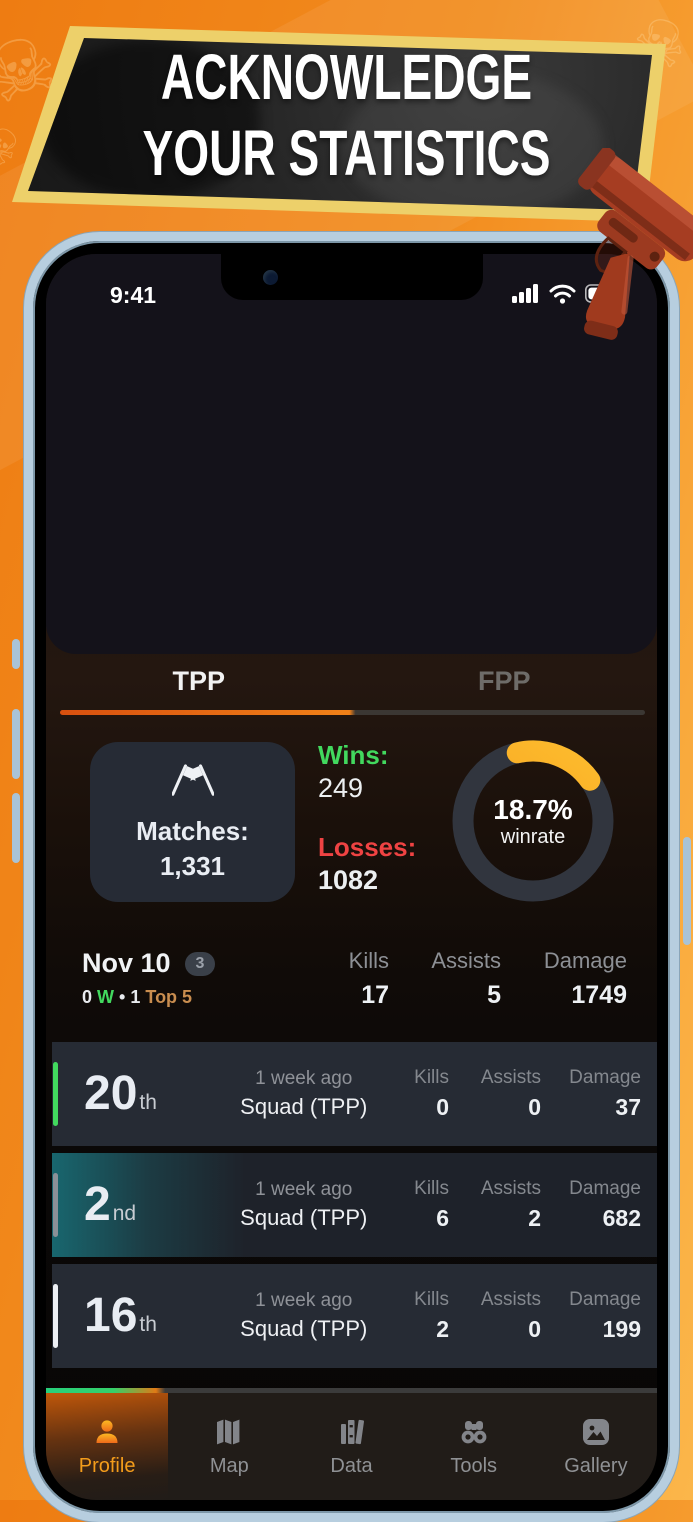 The height and width of the screenshot is (1522, 693). I want to click on matches-card: Matches: 1,331, so click(192, 822).